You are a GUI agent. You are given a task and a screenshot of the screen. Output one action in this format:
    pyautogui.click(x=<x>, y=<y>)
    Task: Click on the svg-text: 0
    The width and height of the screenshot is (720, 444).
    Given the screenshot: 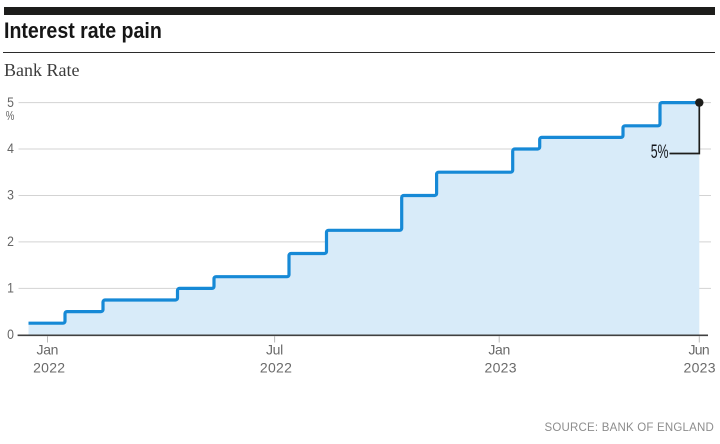 What is the action you would take?
    pyautogui.click(x=10, y=334)
    